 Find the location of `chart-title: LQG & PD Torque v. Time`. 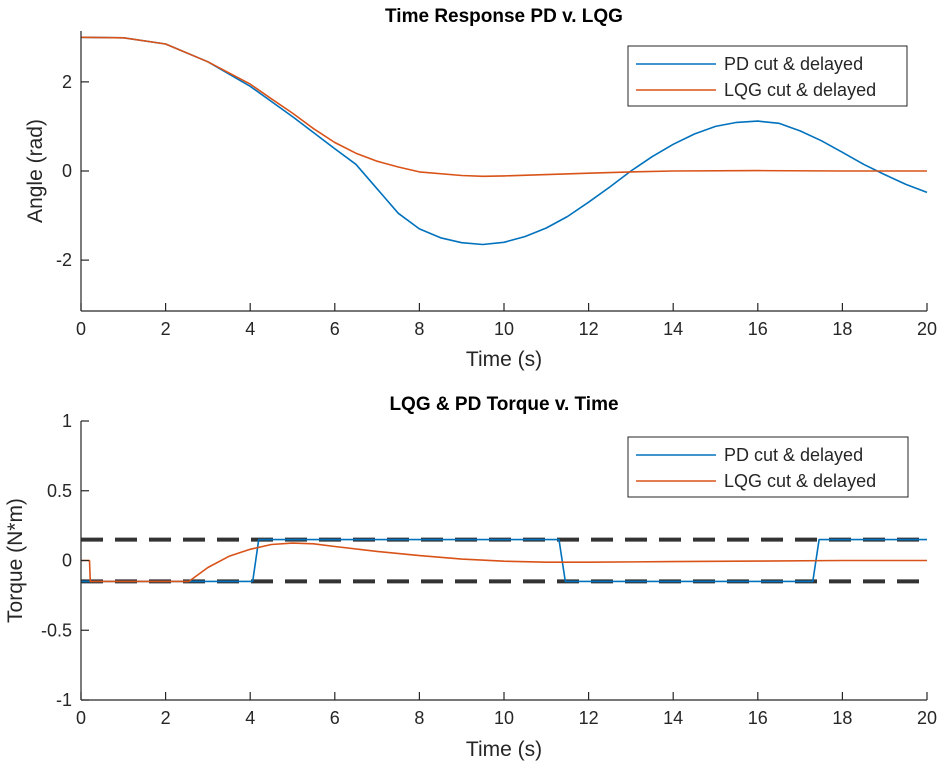

chart-title: LQG & PD Torque v. Time is located at coordinates (503, 404).